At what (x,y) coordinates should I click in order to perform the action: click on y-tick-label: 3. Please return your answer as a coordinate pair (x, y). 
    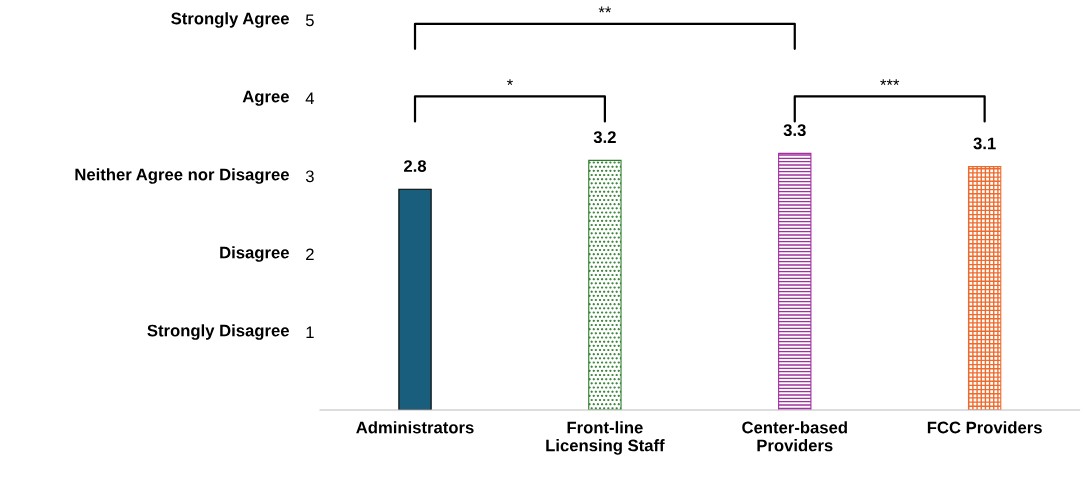
    Looking at the image, I should click on (309, 176).